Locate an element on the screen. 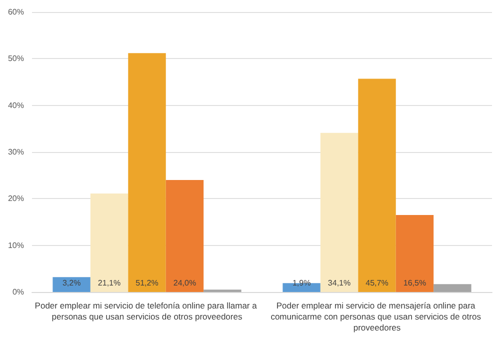 The width and height of the screenshot is (500, 340). data-label: 16,5% is located at coordinates (414, 283).